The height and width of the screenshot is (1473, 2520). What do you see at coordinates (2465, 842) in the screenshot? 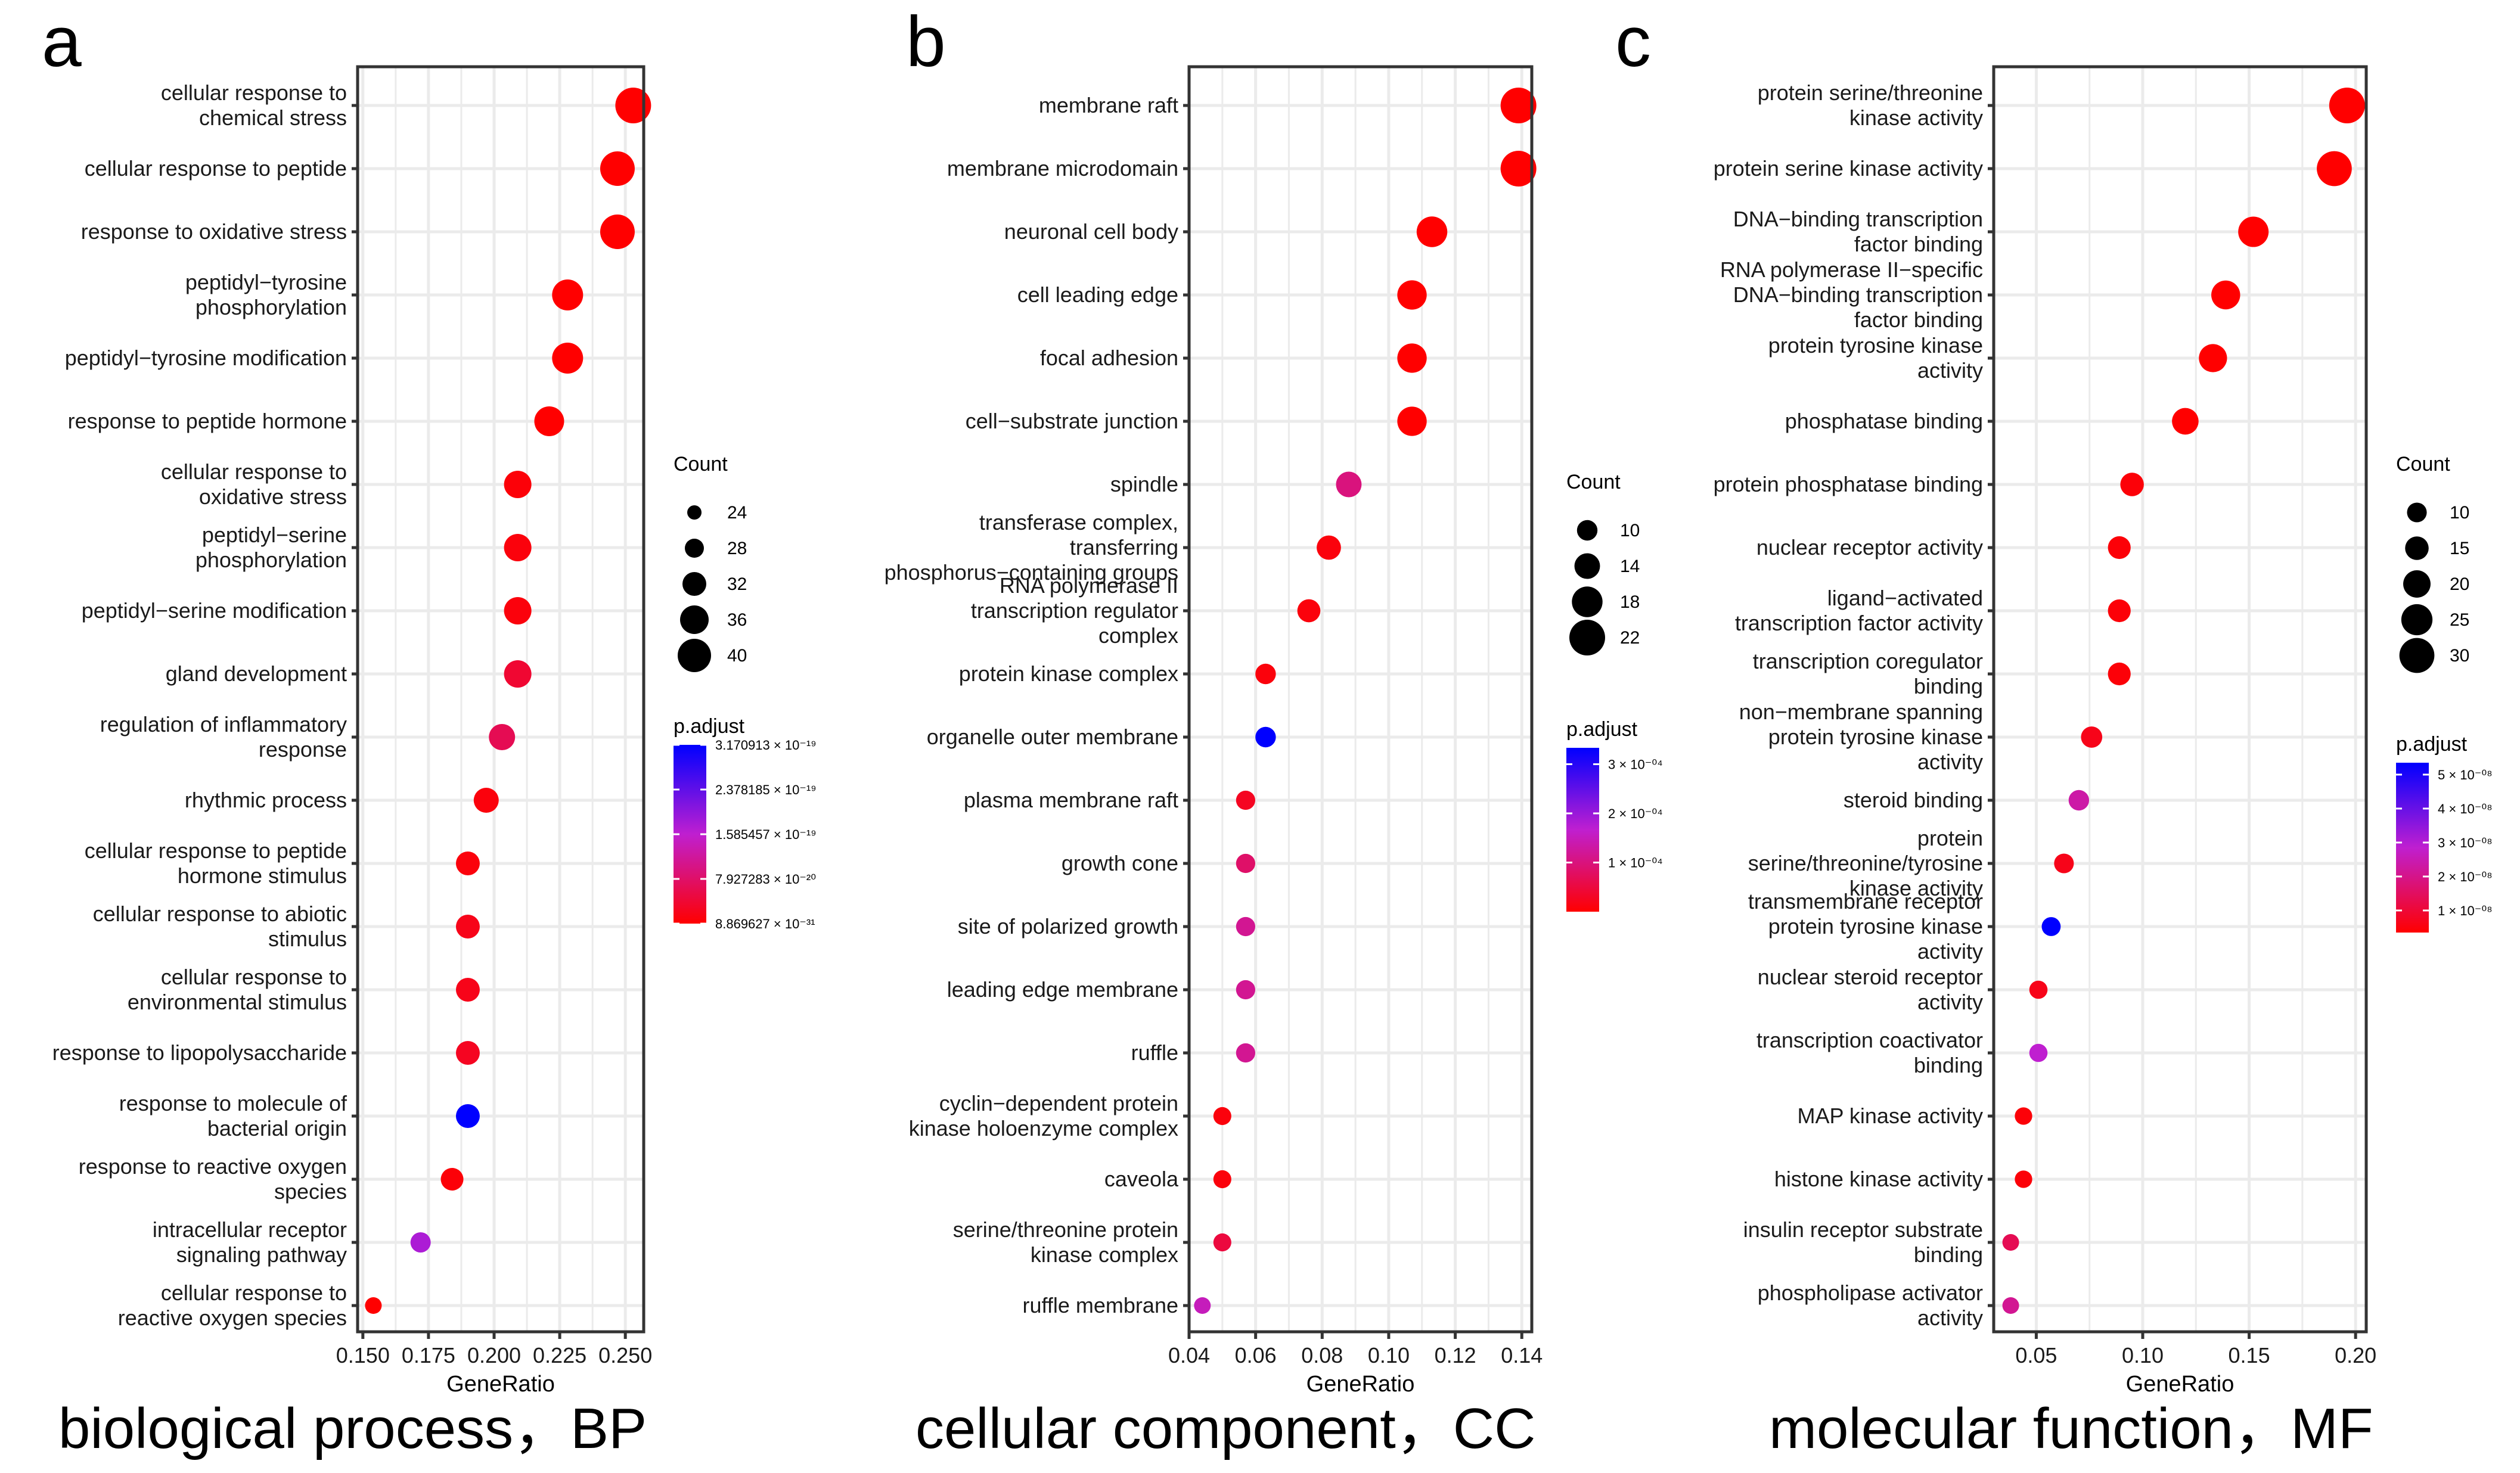
I see `color-legend-label: 3 × 10⁻⁰⁸` at bounding box center [2465, 842].